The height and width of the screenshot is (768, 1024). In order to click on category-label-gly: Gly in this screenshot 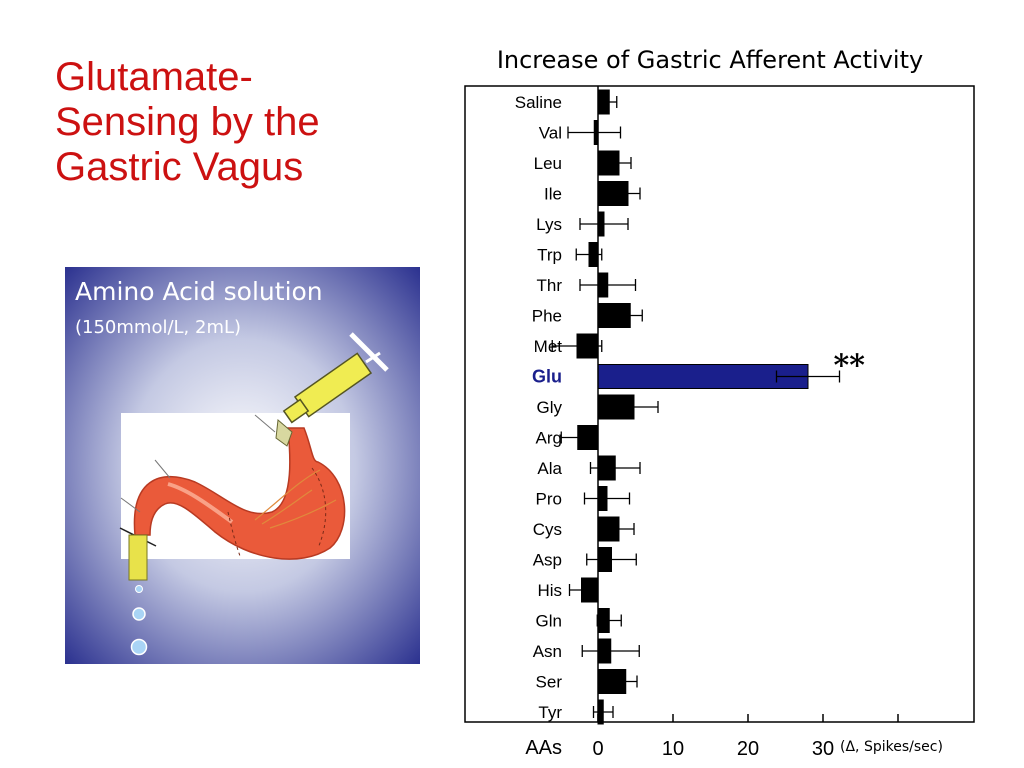, I will do `click(550, 407)`.